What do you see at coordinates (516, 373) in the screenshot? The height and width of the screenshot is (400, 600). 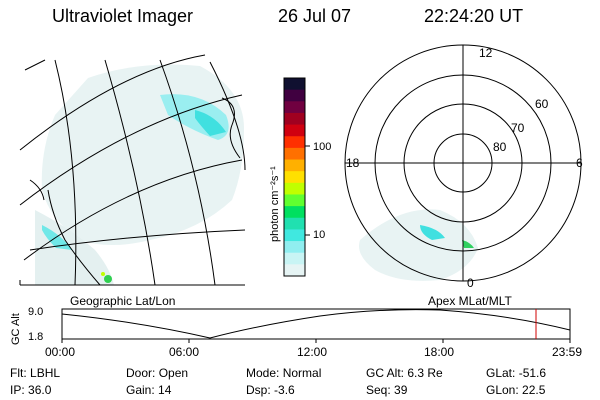 I see `status-glat: GLat: -51.6` at bounding box center [516, 373].